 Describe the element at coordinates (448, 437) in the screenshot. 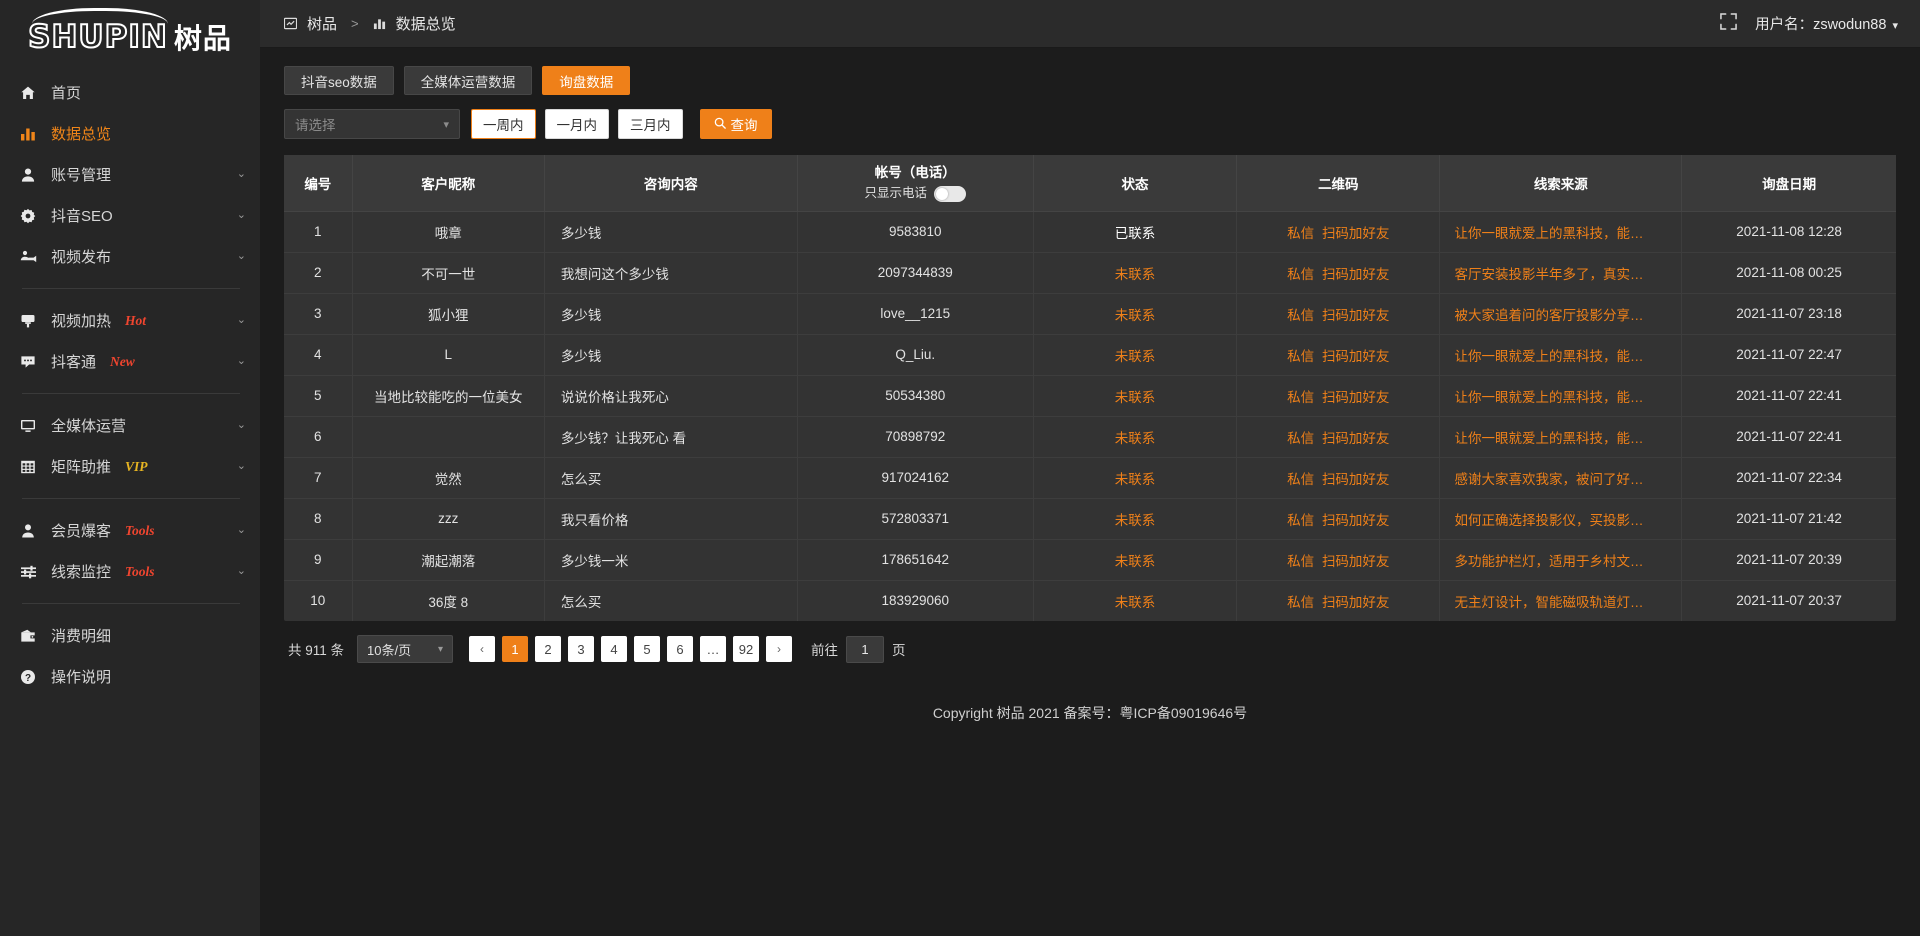

I see `cell-nickname` at that location.